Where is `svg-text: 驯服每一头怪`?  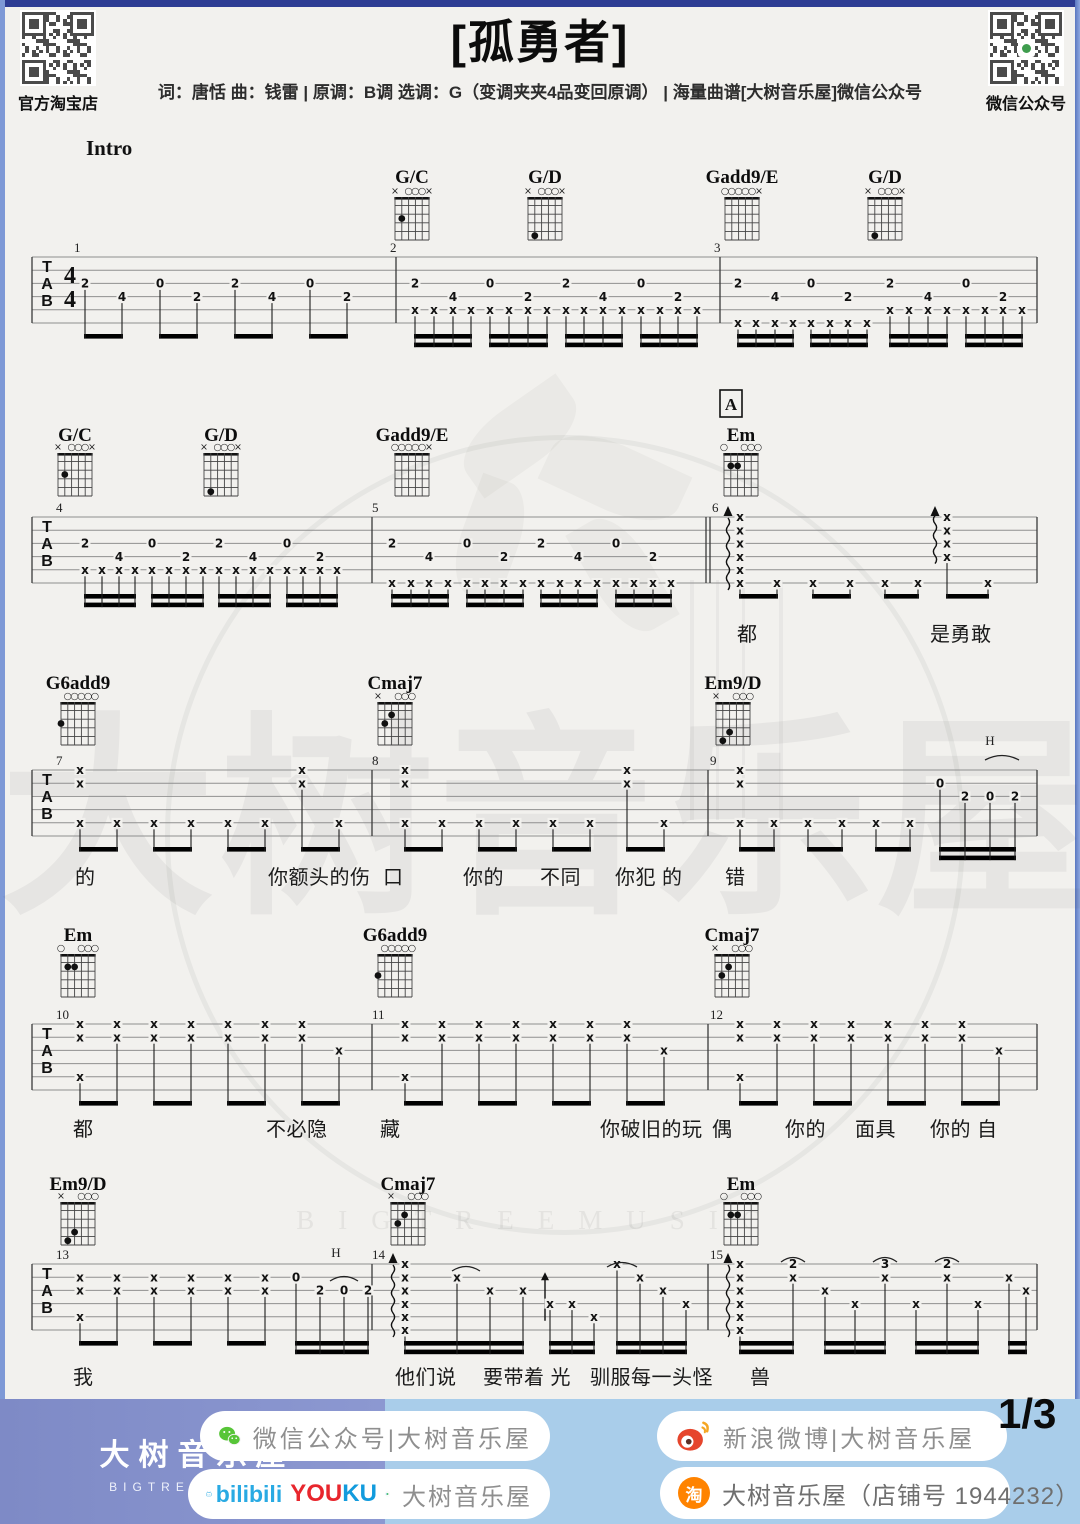
svg-text: 驯服每一头怪 is located at coordinates (651, 1377).